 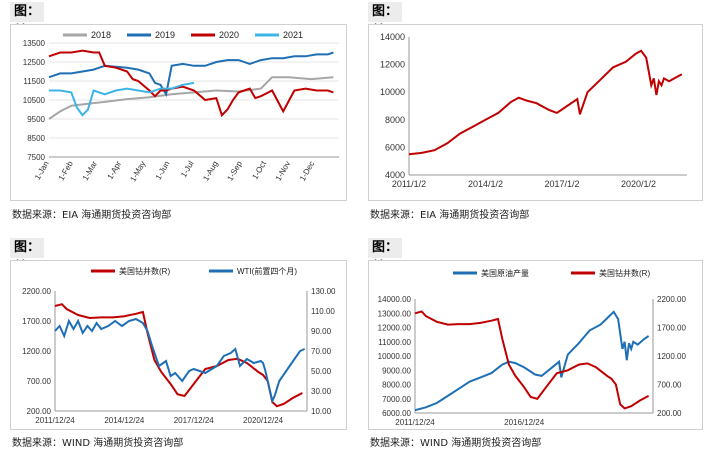 I want to click on y-tick-label: 4000, so click(x=395, y=175).